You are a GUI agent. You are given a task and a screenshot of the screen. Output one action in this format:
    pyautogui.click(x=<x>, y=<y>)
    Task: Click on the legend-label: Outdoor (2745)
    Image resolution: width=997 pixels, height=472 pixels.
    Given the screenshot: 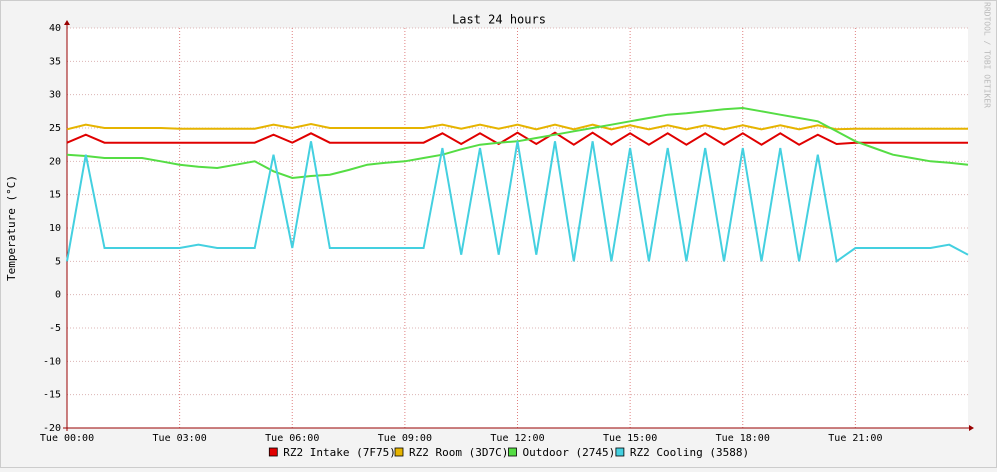 What is the action you would take?
    pyautogui.click(x=569, y=452)
    